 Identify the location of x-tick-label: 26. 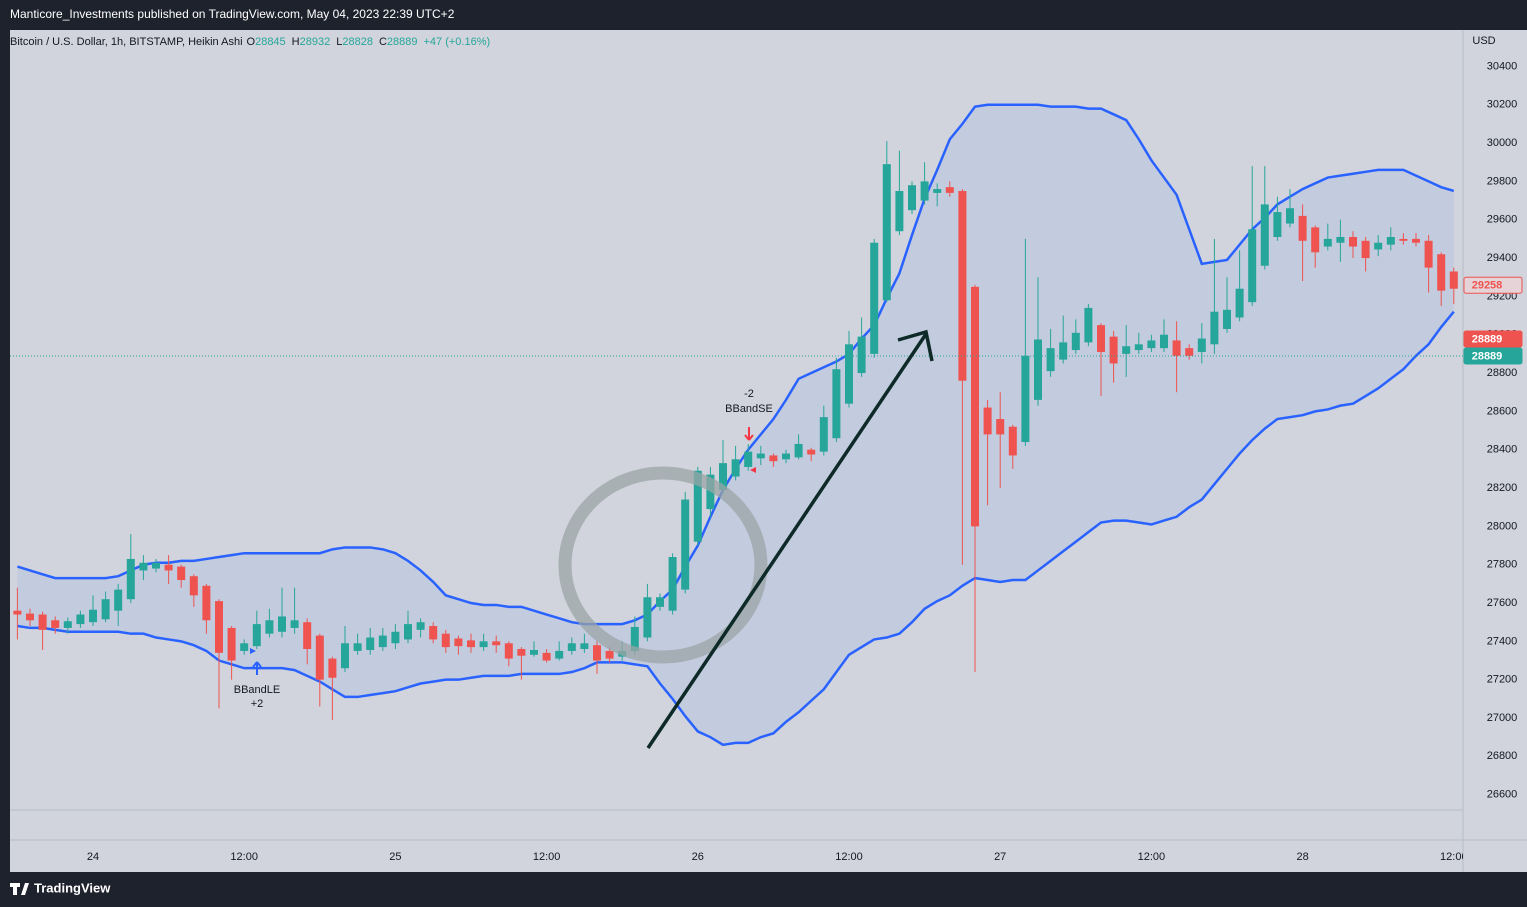
(698, 857).